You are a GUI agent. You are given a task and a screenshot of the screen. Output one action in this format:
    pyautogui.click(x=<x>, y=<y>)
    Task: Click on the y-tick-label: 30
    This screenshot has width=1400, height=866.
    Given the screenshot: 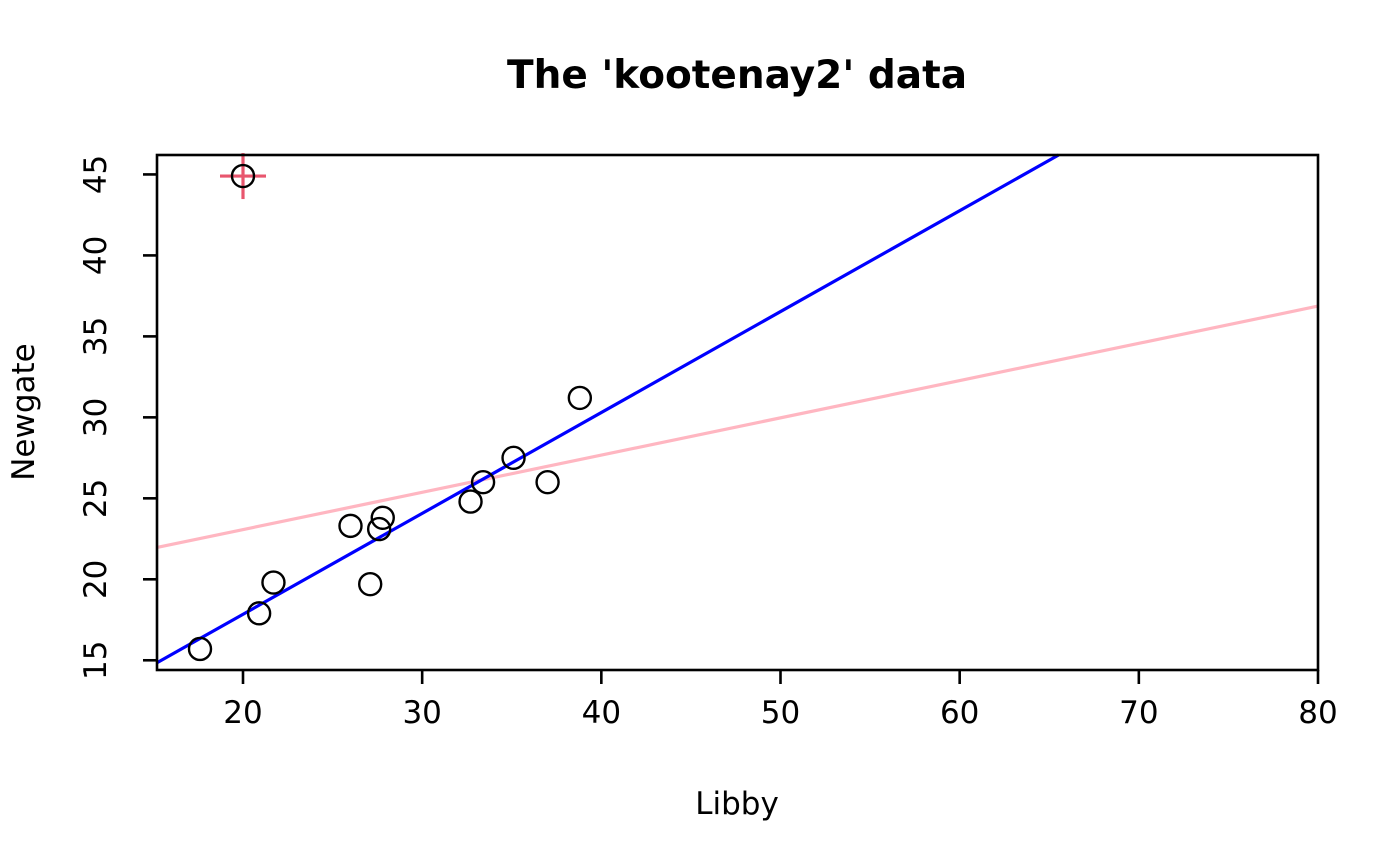 What is the action you would take?
    pyautogui.click(x=96, y=417)
    